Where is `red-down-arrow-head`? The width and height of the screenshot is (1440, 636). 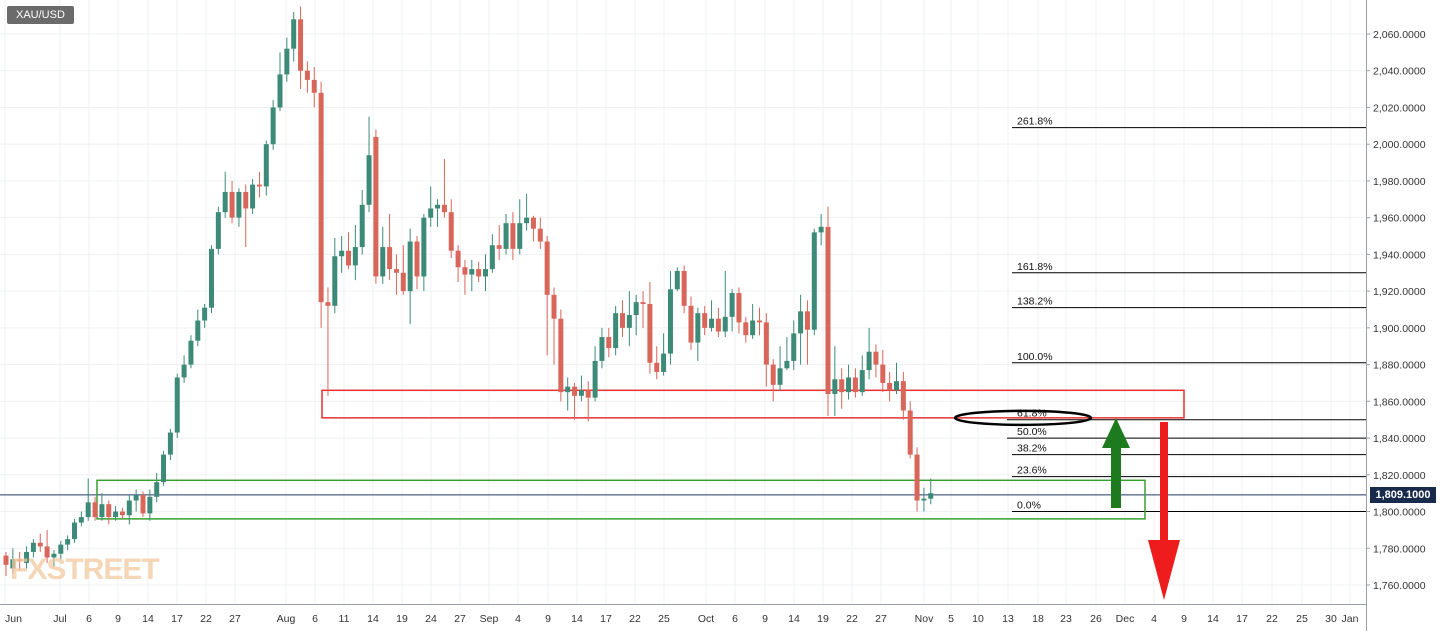
red-down-arrow-head is located at coordinates (1164, 570).